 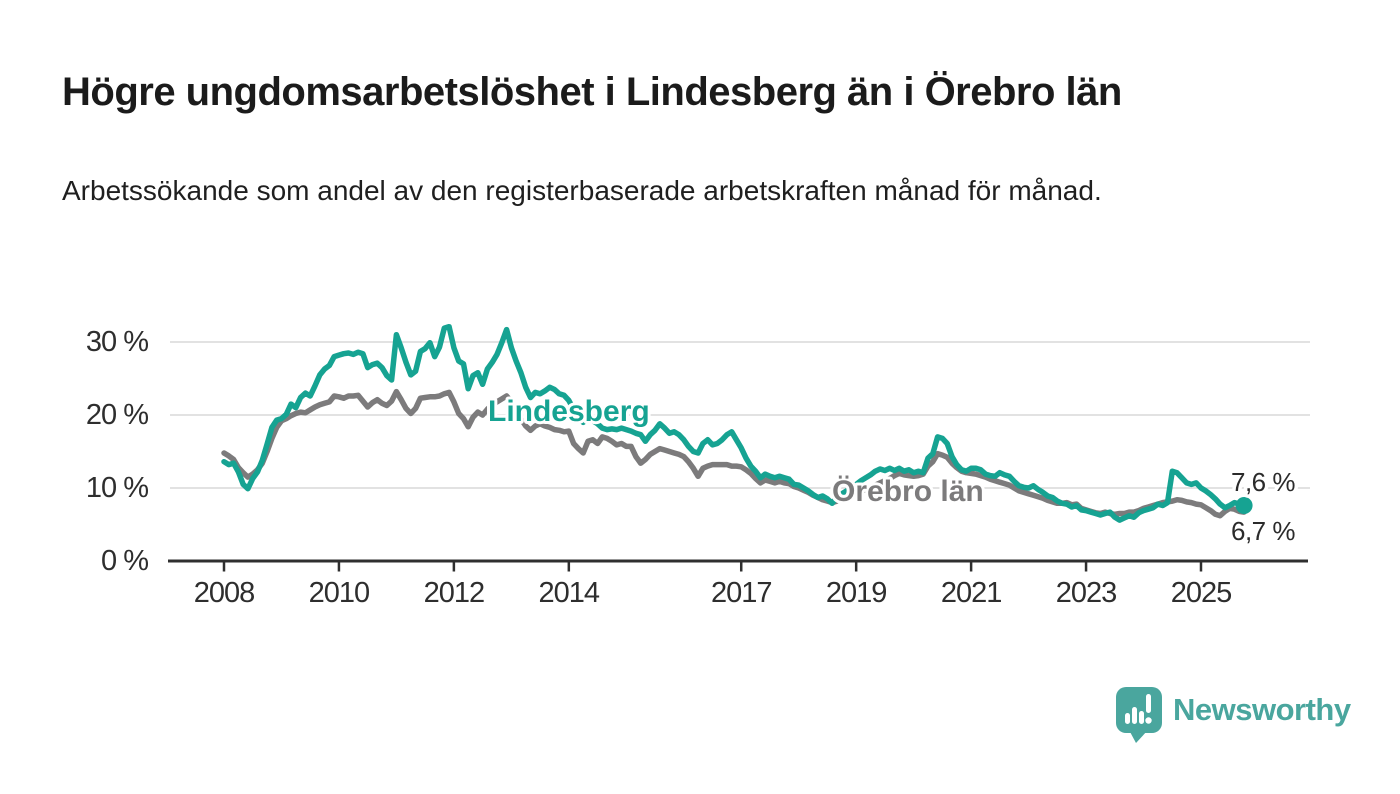 What do you see at coordinates (971, 593) in the screenshot?
I see `x-tick-label: 2021` at bounding box center [971, 593].